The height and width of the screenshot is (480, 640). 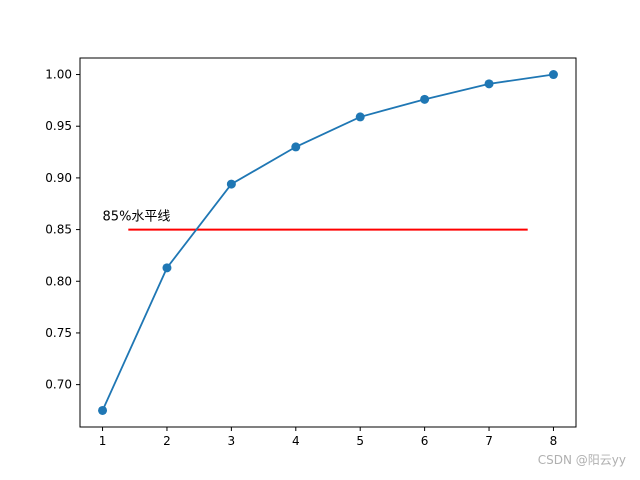 I want to click on reference-line-group: 85%水平线, so click(x=315, y=220).